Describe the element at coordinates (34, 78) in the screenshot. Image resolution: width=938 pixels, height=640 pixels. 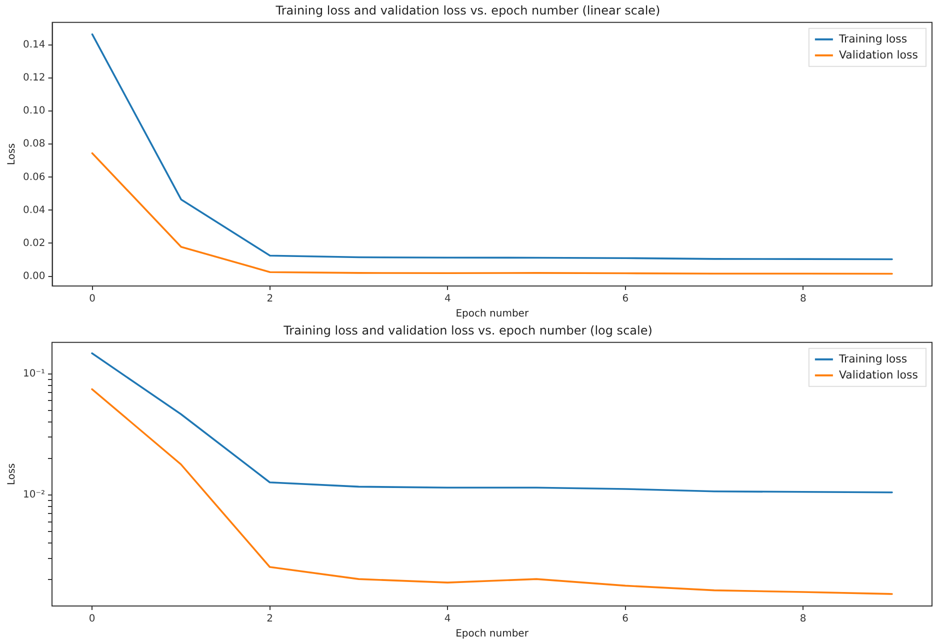
I see `y-tick-label: 0.12` at that location.